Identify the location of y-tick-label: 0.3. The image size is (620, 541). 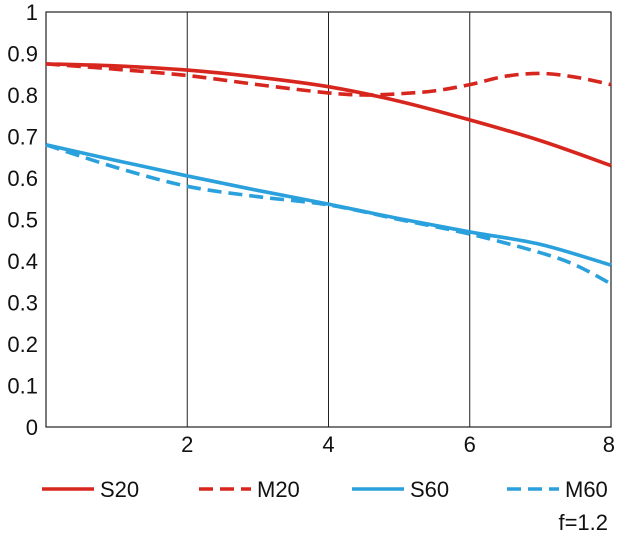
(22, 303).